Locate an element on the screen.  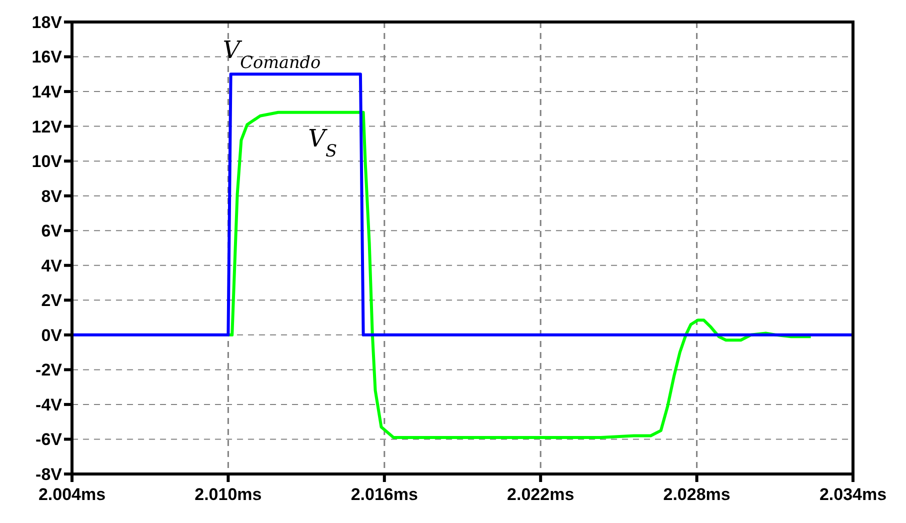
y-tick-label: 0V is located at coordinates (52, 335).